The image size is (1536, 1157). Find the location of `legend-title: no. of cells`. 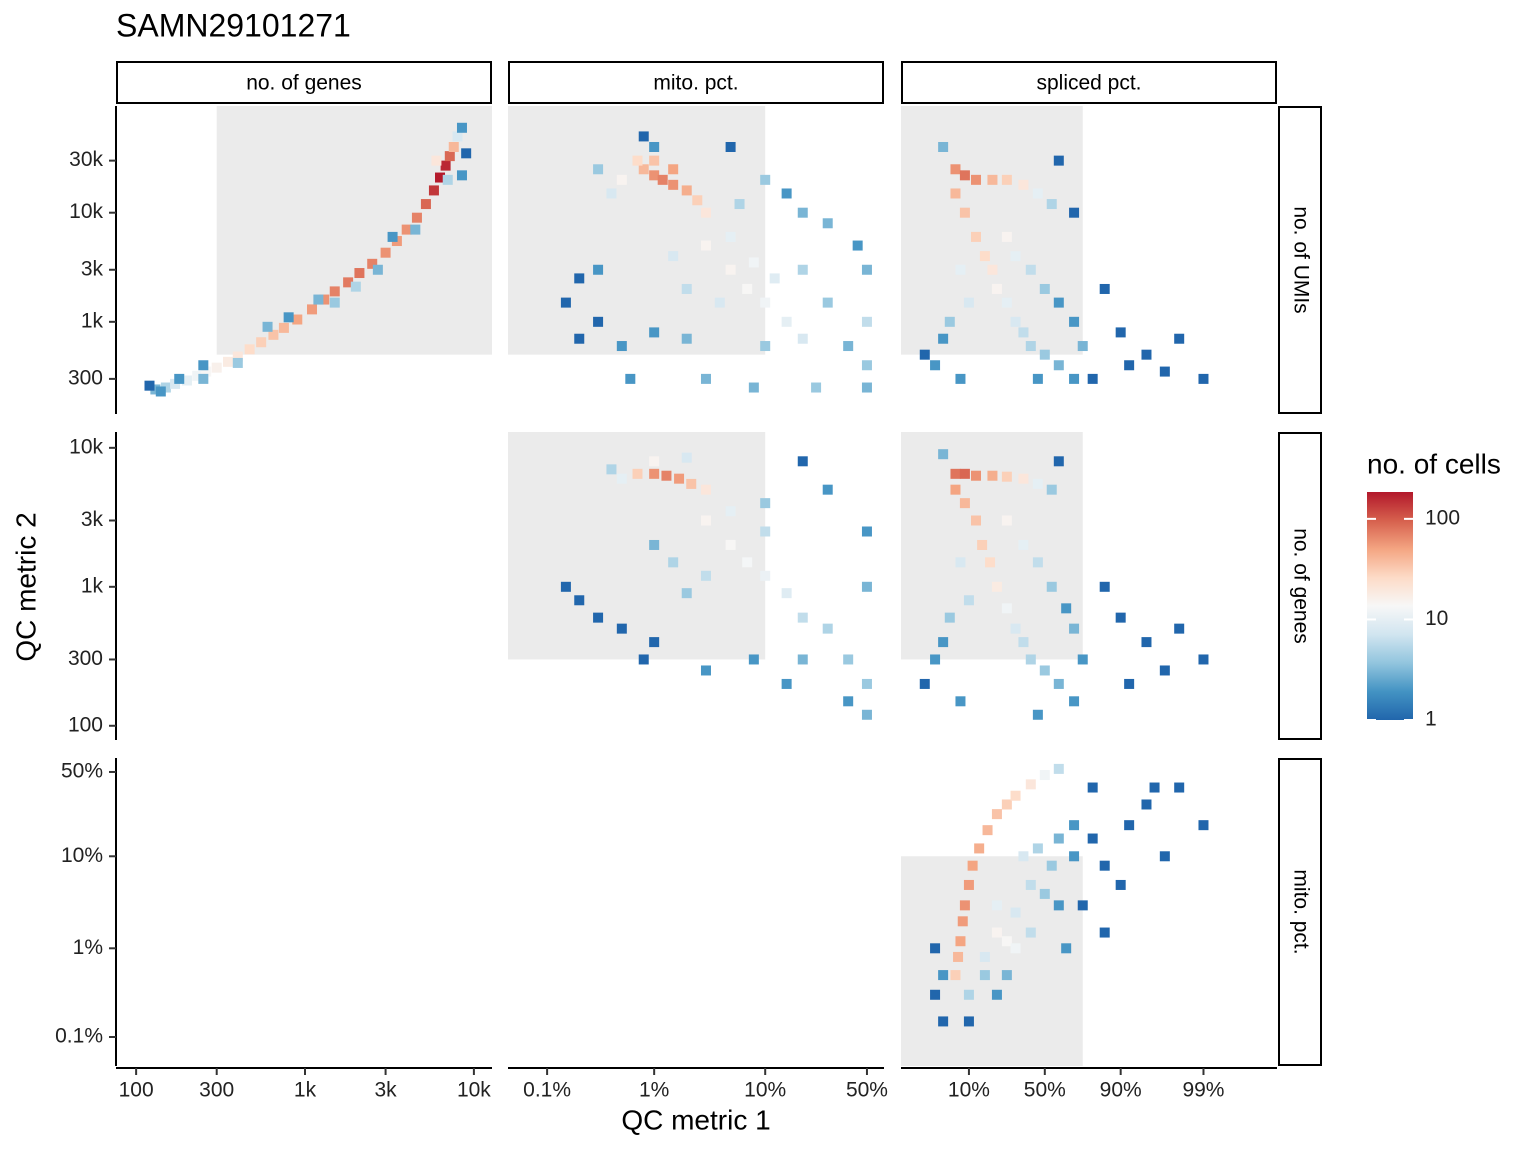

legend-title: no. of cells is located at coordinates (1434, 463).